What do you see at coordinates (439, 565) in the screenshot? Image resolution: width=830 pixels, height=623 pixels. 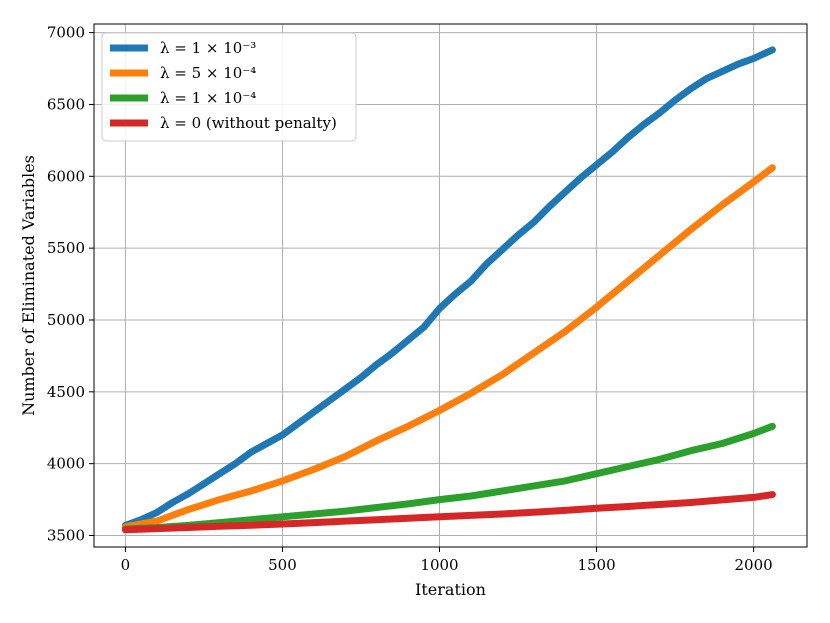 I see `x-tick-label: 1000` at bounding box center [439, 565].